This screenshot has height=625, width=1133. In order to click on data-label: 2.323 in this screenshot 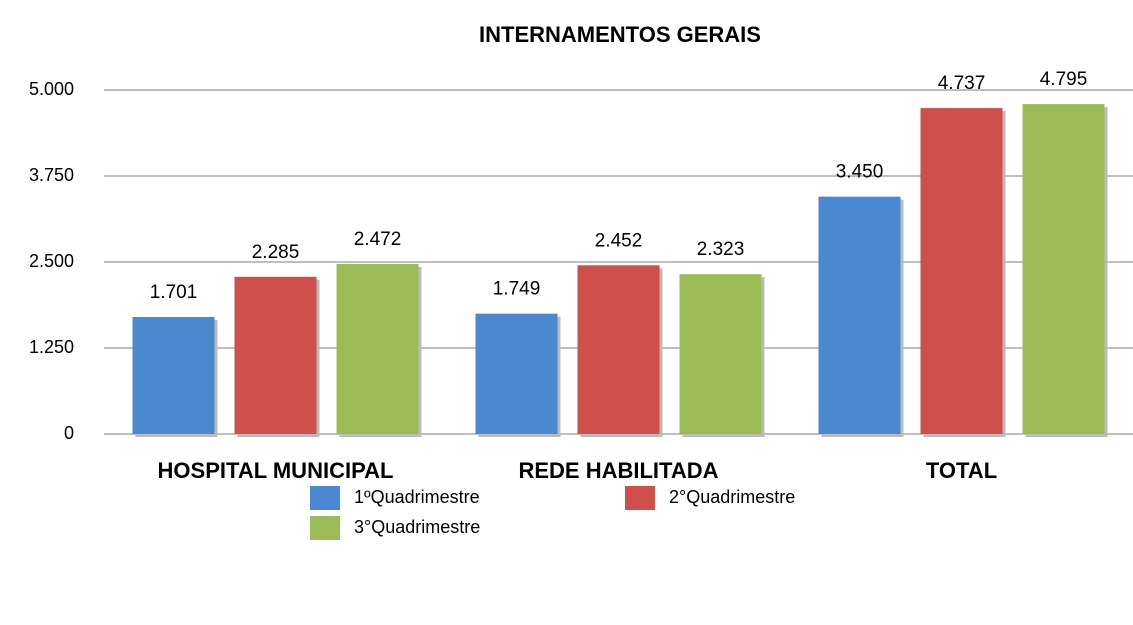, I will do `click(721, 249)`.